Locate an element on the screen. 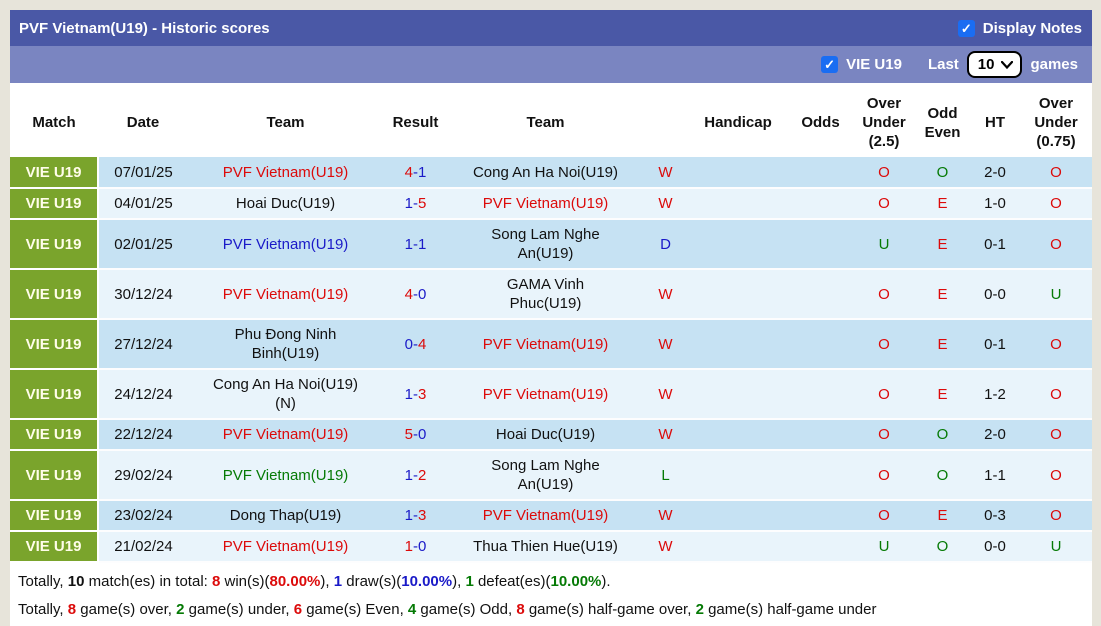 The height and width of the screenshot is (626, 1101). away-team: Hoai Duc(U19) is located at coordinates (545, 435).